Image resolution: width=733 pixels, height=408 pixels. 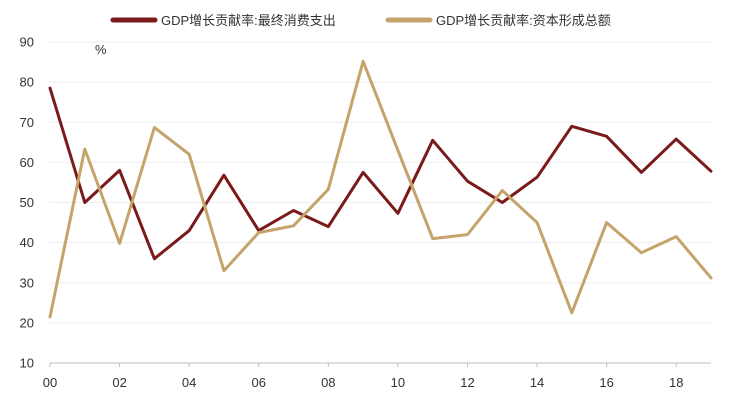 What do you see at coordinates (27, 122) in the screenshot?
I see `y-tick-label: 70` at bounding box center [27, 122].